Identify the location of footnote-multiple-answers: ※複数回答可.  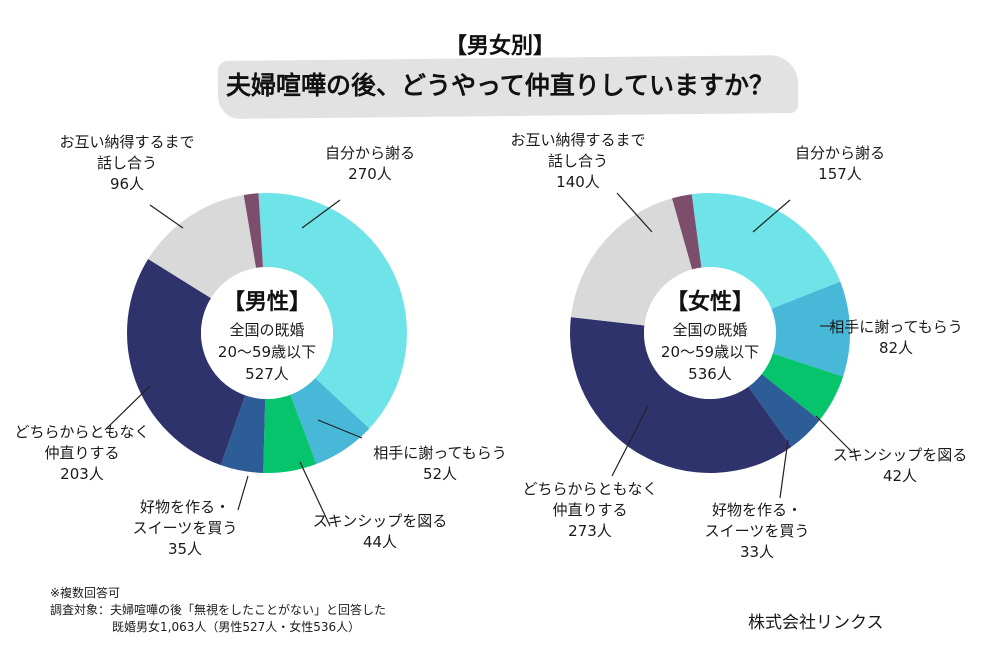
(85, 593).